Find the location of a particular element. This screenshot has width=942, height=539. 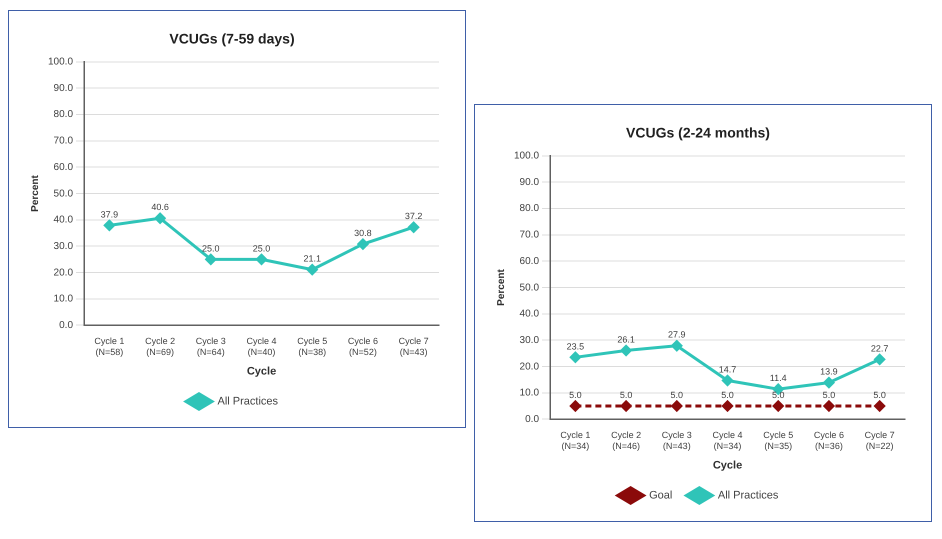

data-label: 21.1 is located at coordinates (312, 259).